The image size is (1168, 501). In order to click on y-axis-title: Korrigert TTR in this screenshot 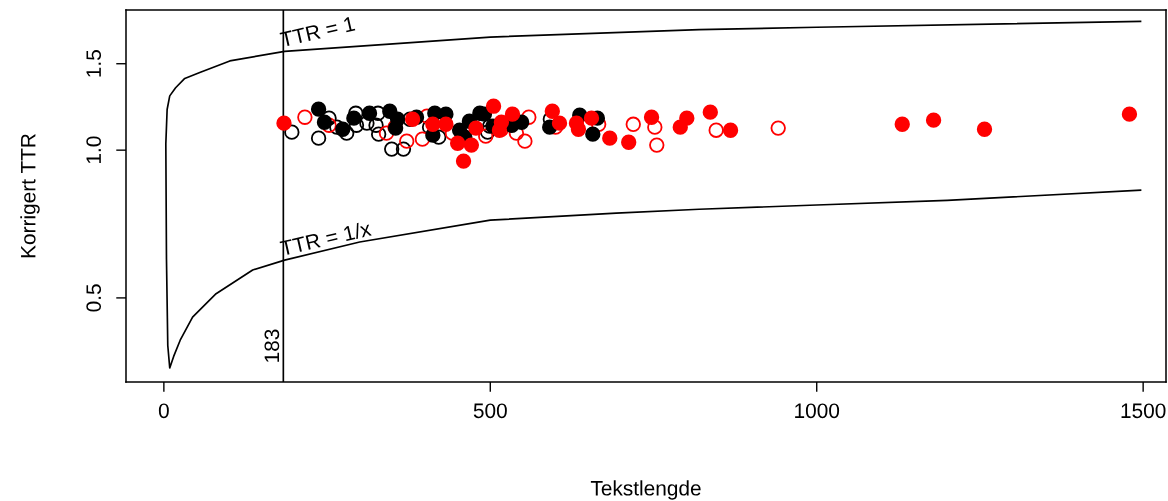, I will do `click(30, 196)`.